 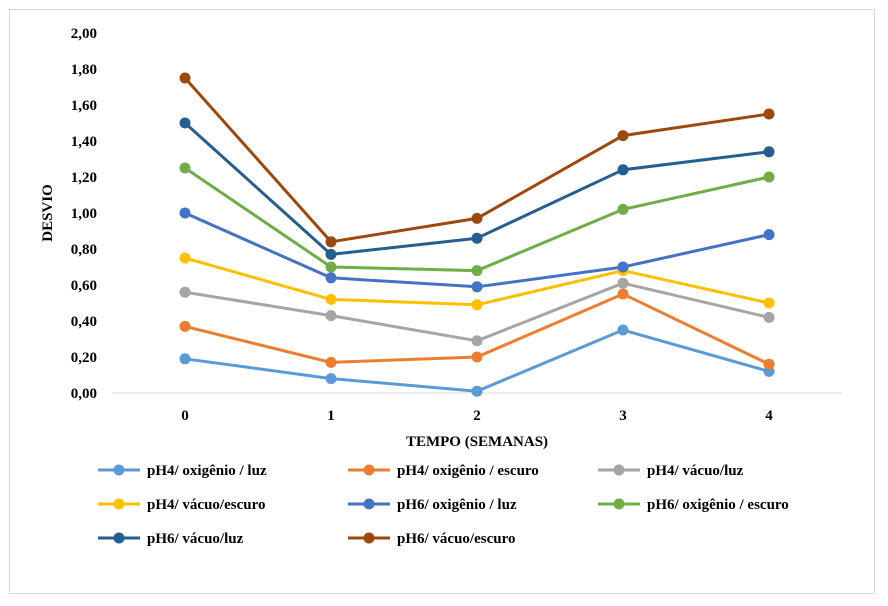 I want to click on legend-item: pH4/ vácuo/luz, so click(x=671, y=471).